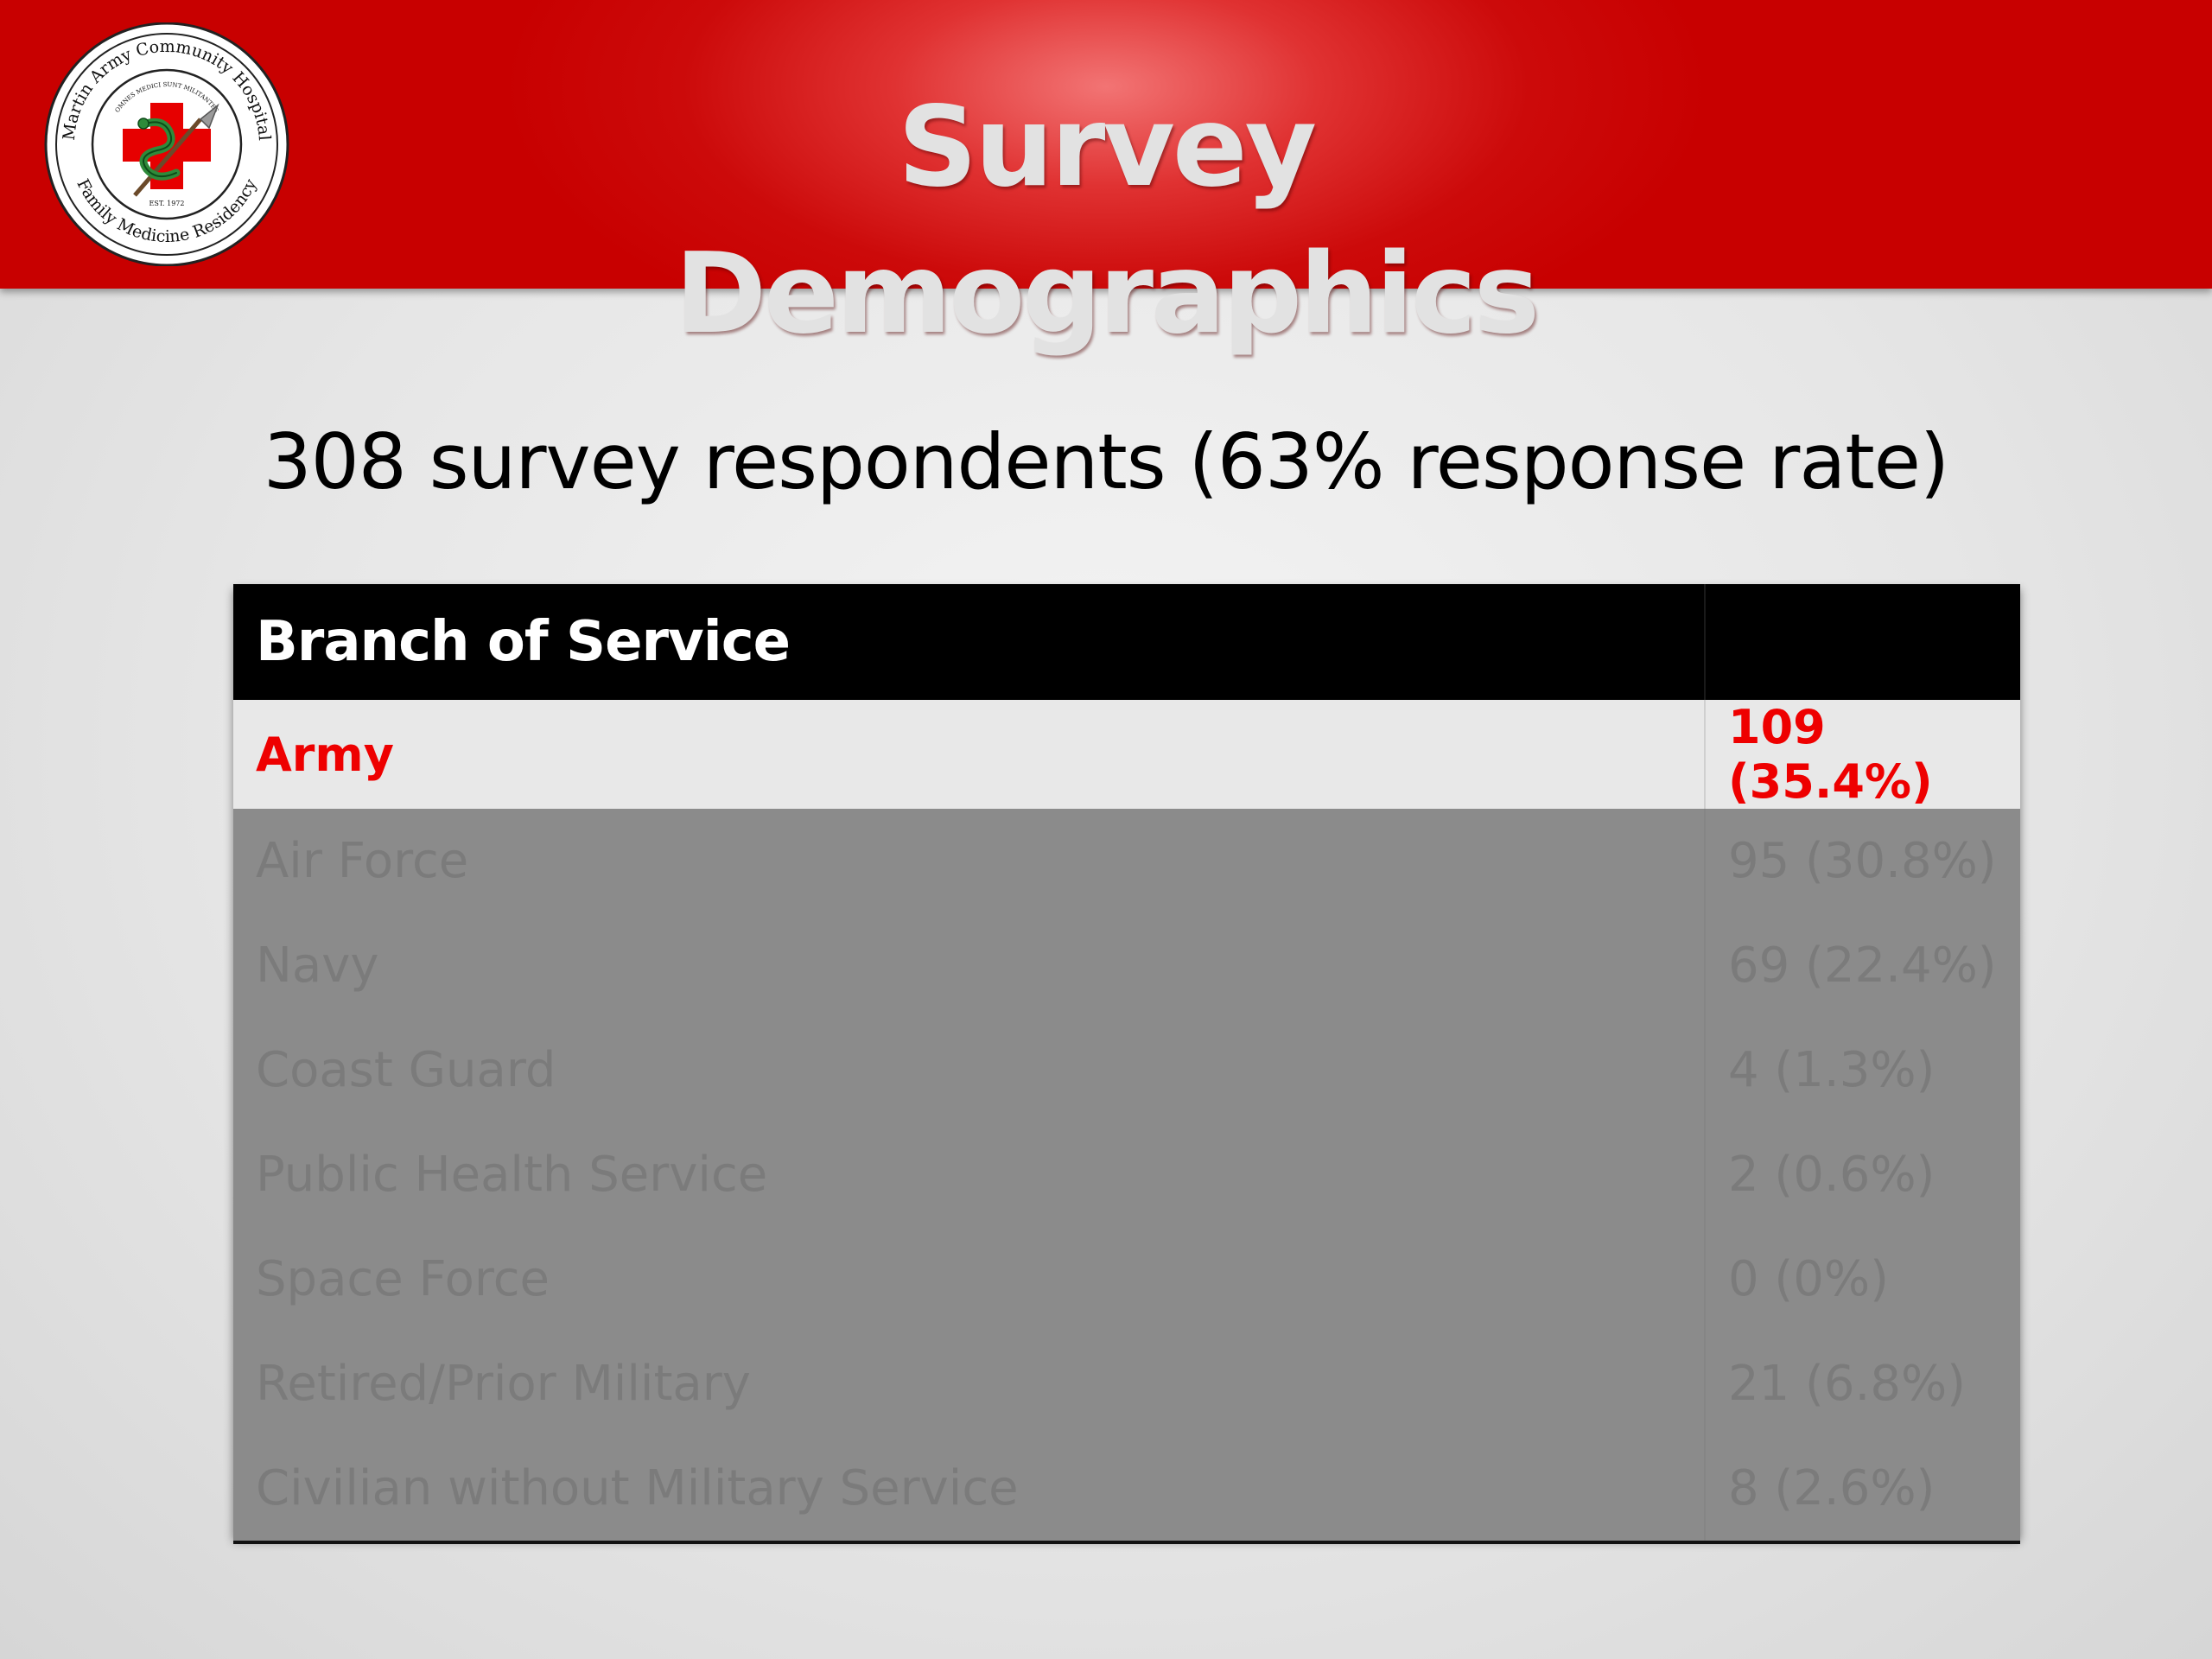 This screenshot has height=1659, width=2212. What do you see at coordinates (1862, 861) in the screenshot?
I see `branch-count: 95 (30.8%)` at bounding box center [1862, 861].